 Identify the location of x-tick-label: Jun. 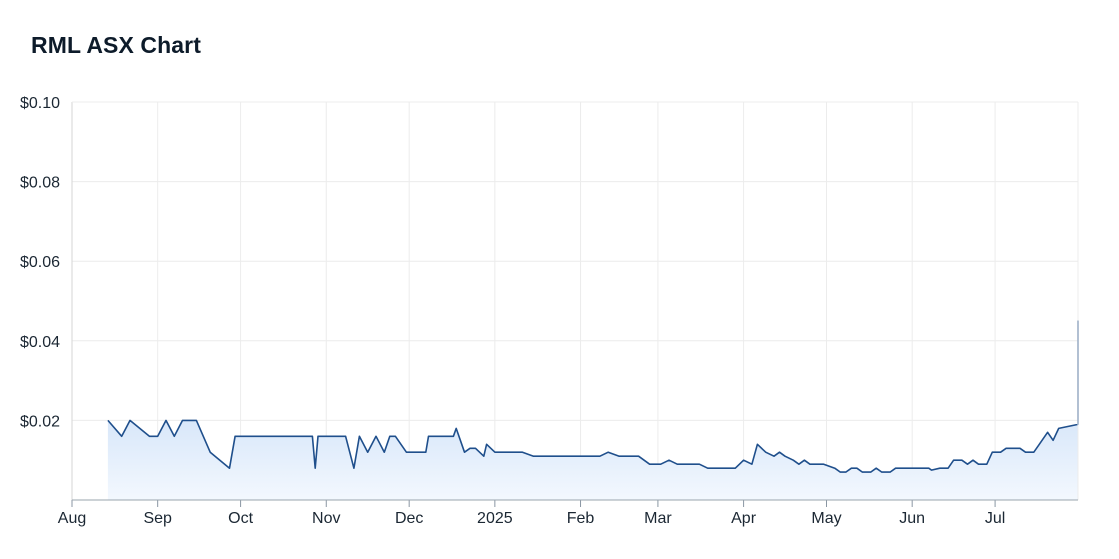
(912, 518).